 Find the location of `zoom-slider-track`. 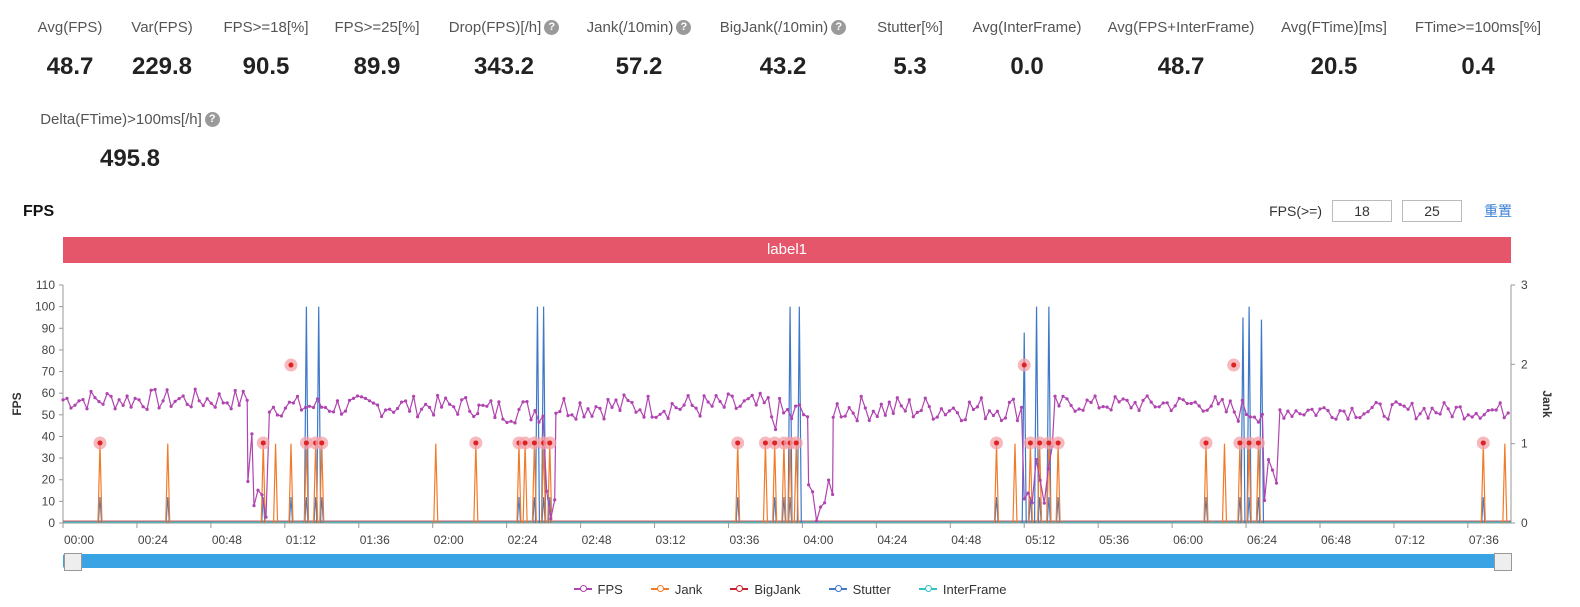

zoom-slider-track is located at coordinates (787, 561).